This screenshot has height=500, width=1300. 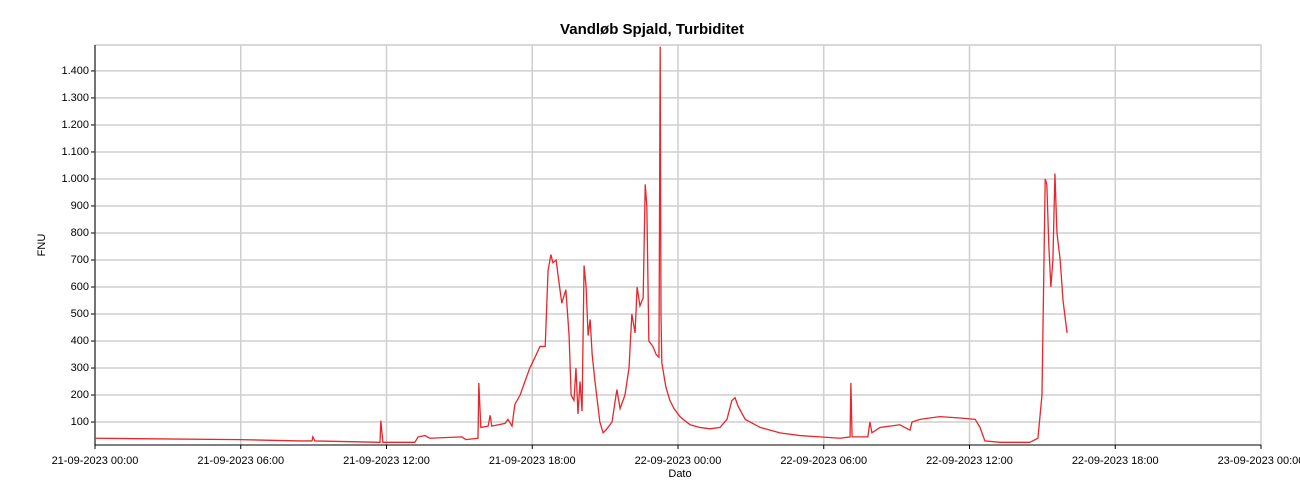 I want to click on y-tick-label: 500, so click(x=80, y=314).